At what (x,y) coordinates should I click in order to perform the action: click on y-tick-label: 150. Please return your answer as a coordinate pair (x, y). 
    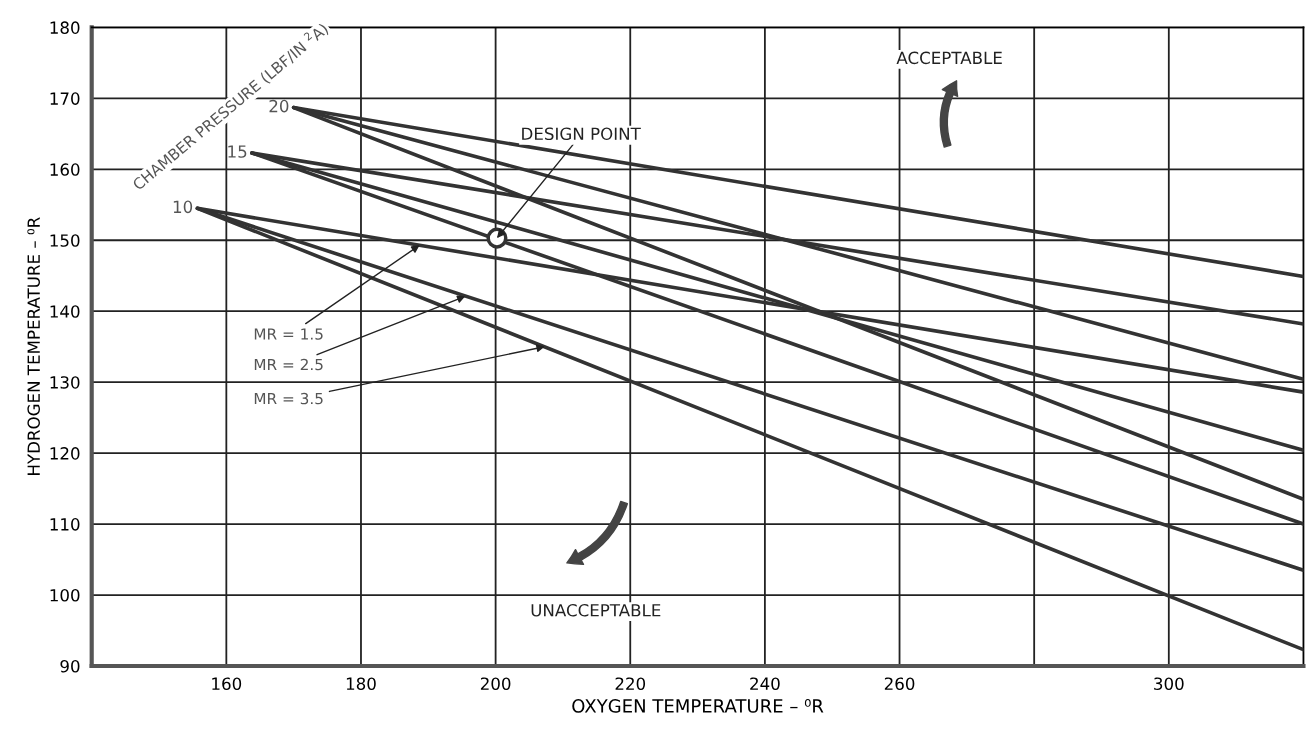
    Looking at the image, I should click on (65, 240).